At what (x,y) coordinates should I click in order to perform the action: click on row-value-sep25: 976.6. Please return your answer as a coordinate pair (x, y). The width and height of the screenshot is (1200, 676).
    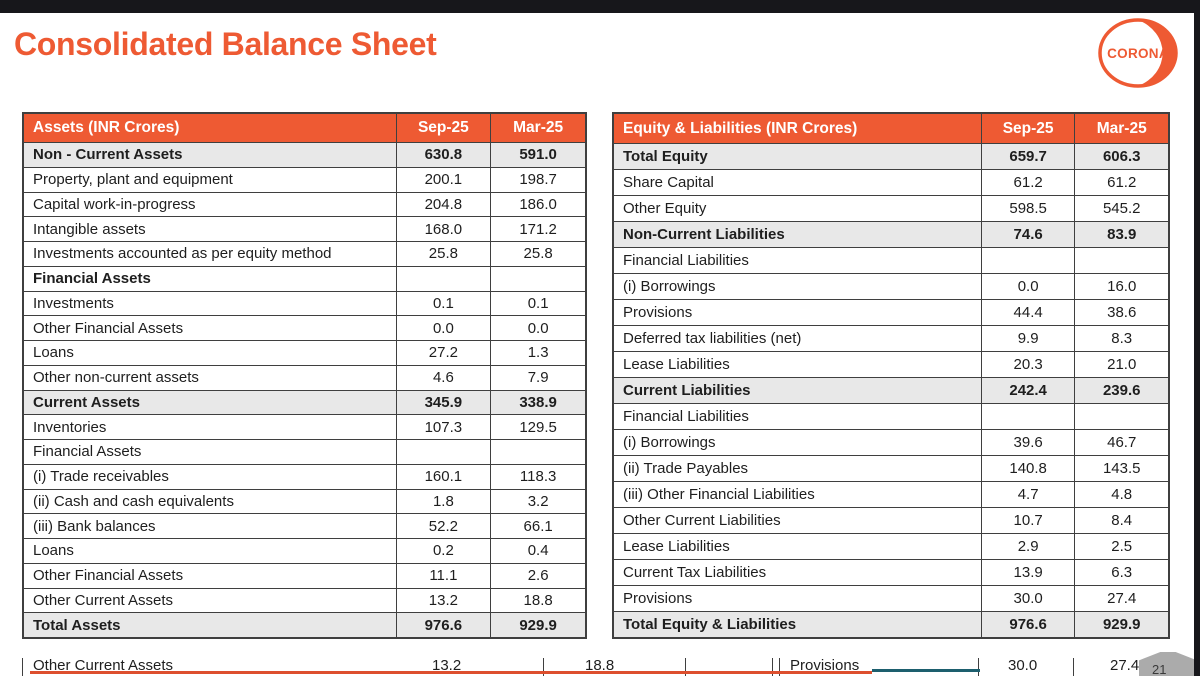
    Looking at the image, I should click on (1029, 624).